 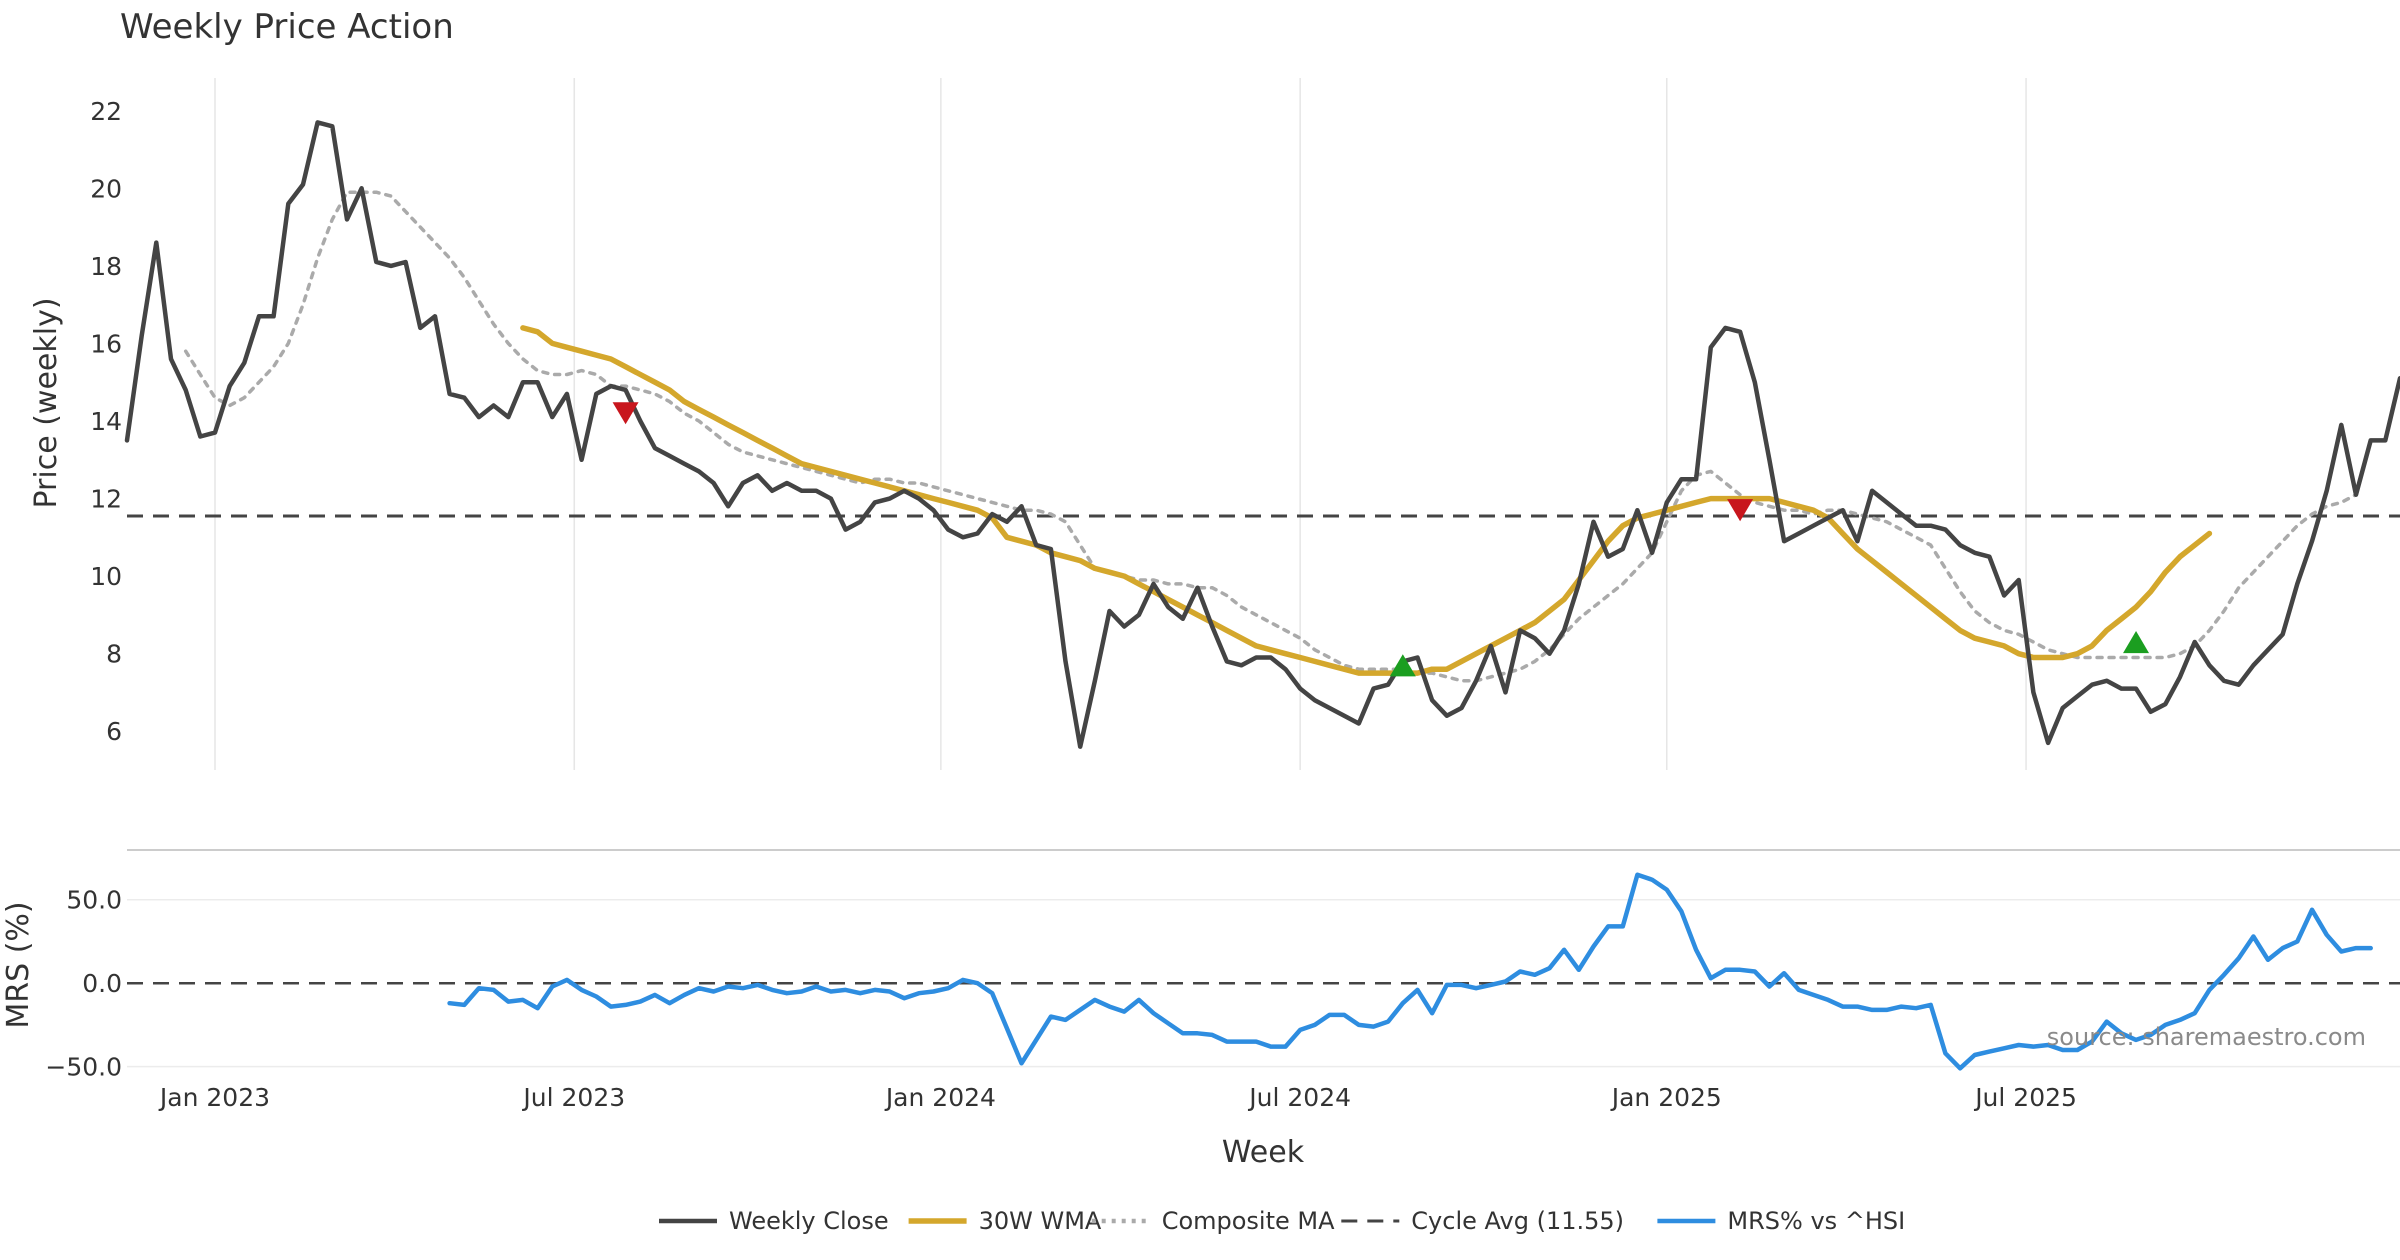 What do you see at coordinates (1816, 1221) in the screenshot?
I see `legend-label-mrs-vs-hsi: MRS% vs ^HSI` at bounding box center [1816, 1221].